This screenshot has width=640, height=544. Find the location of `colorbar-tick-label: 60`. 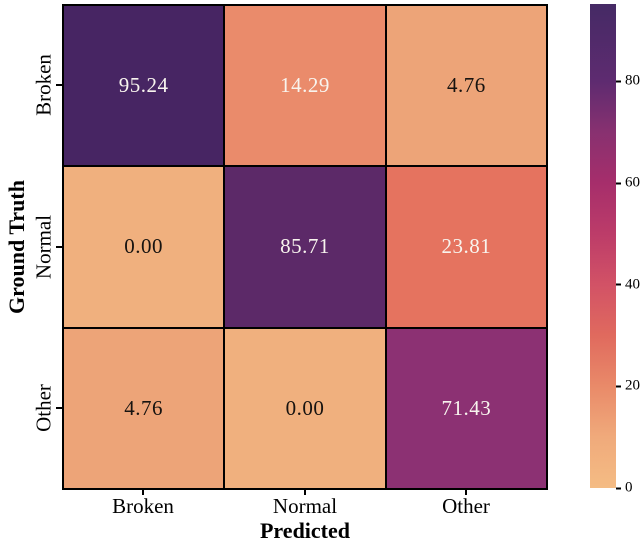

colorbar-tick-label: 60 is located at coordinates (632, 182).